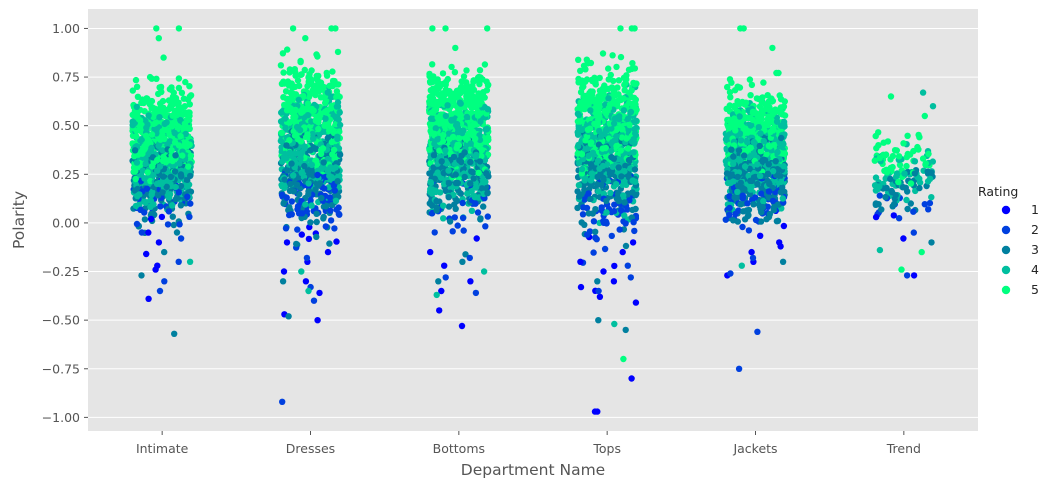  I want to click on legend-label: 5, so click(1035, 289).